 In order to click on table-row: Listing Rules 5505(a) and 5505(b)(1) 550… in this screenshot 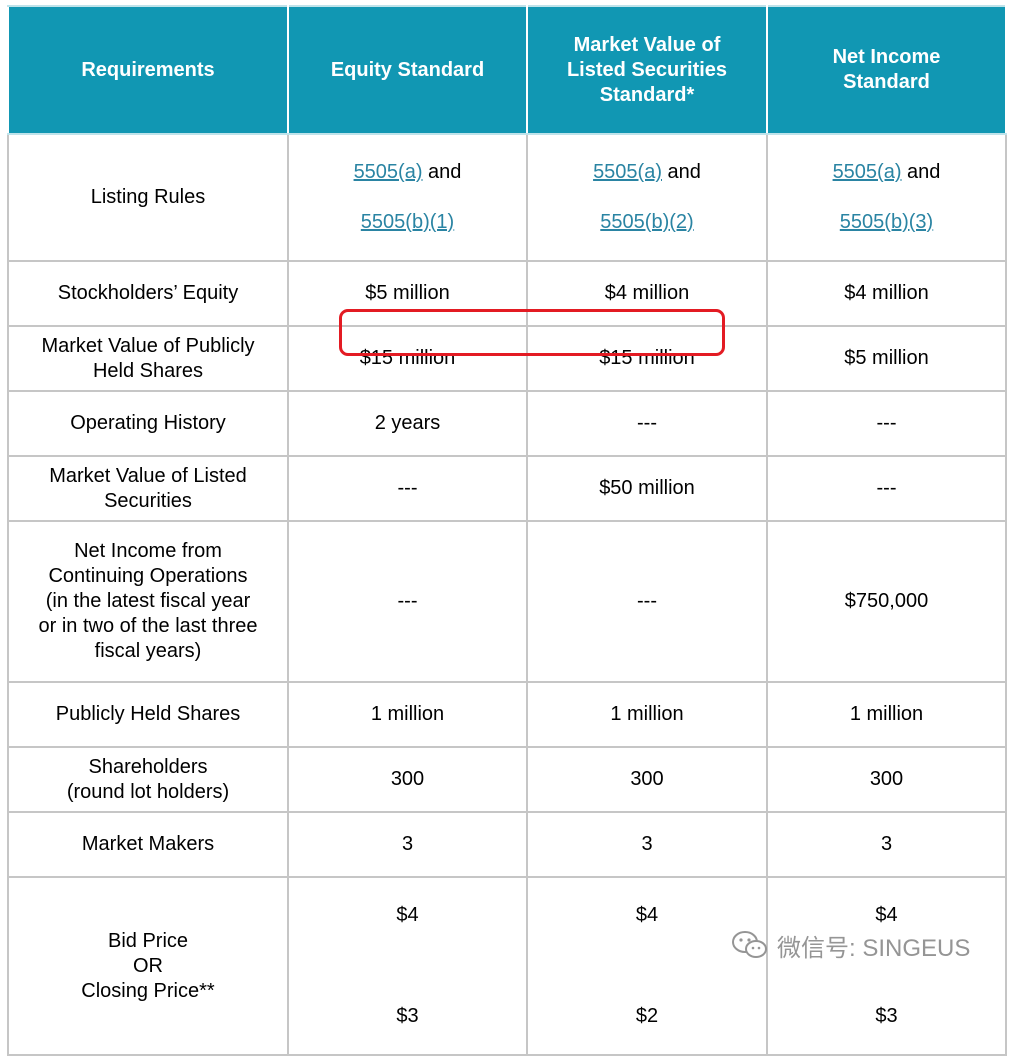, I will do `click(507, 197)`.